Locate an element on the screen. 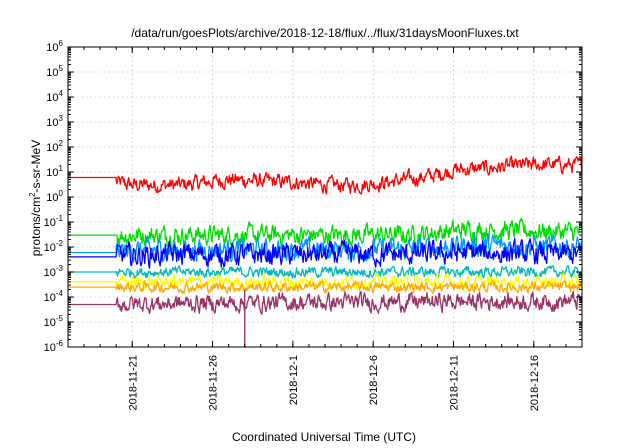  y-tick-label: 10⁻⁶ is located at coordinates (54, 346).